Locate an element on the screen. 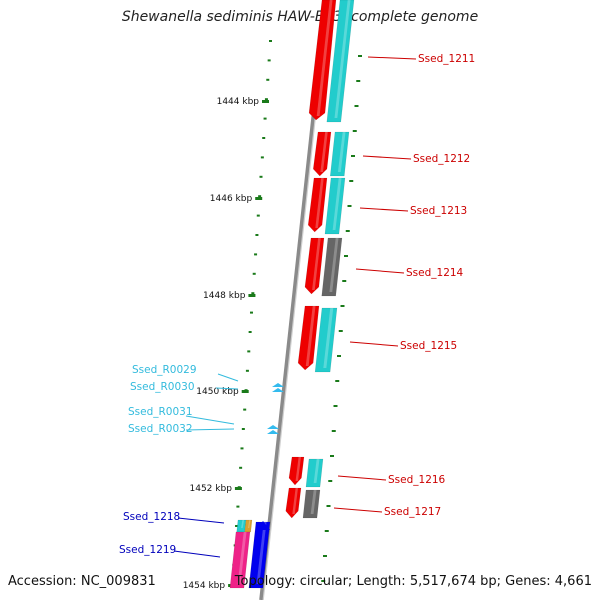 The image size is (600, 600). cds-block-1217-gray-highlight is located at coordinates (313, 502).